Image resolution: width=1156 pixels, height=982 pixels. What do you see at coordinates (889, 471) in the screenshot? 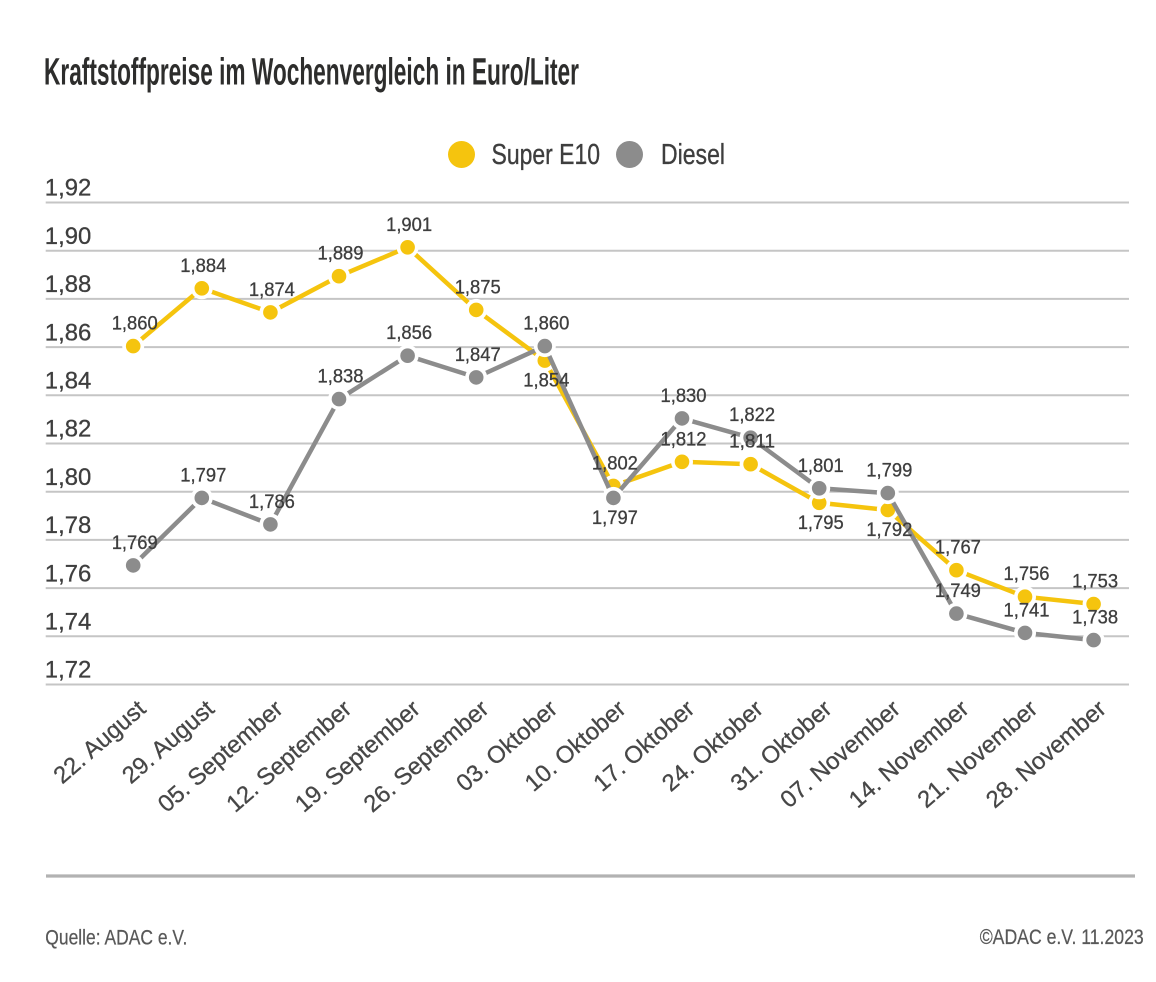
I see `svg-text: 1,799` at bounding box center [889, 471].